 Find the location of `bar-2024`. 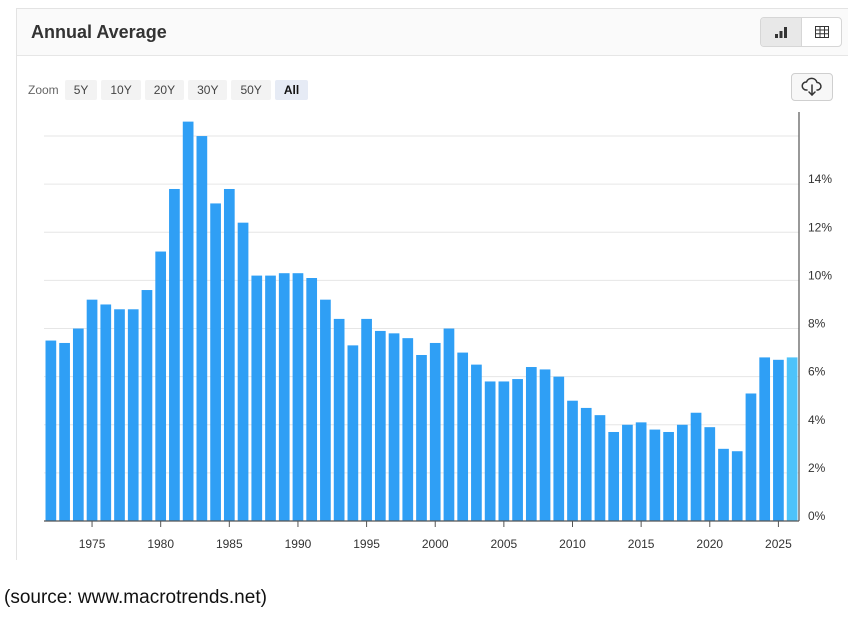

bar-2024 is located at coordinates (765, 439).